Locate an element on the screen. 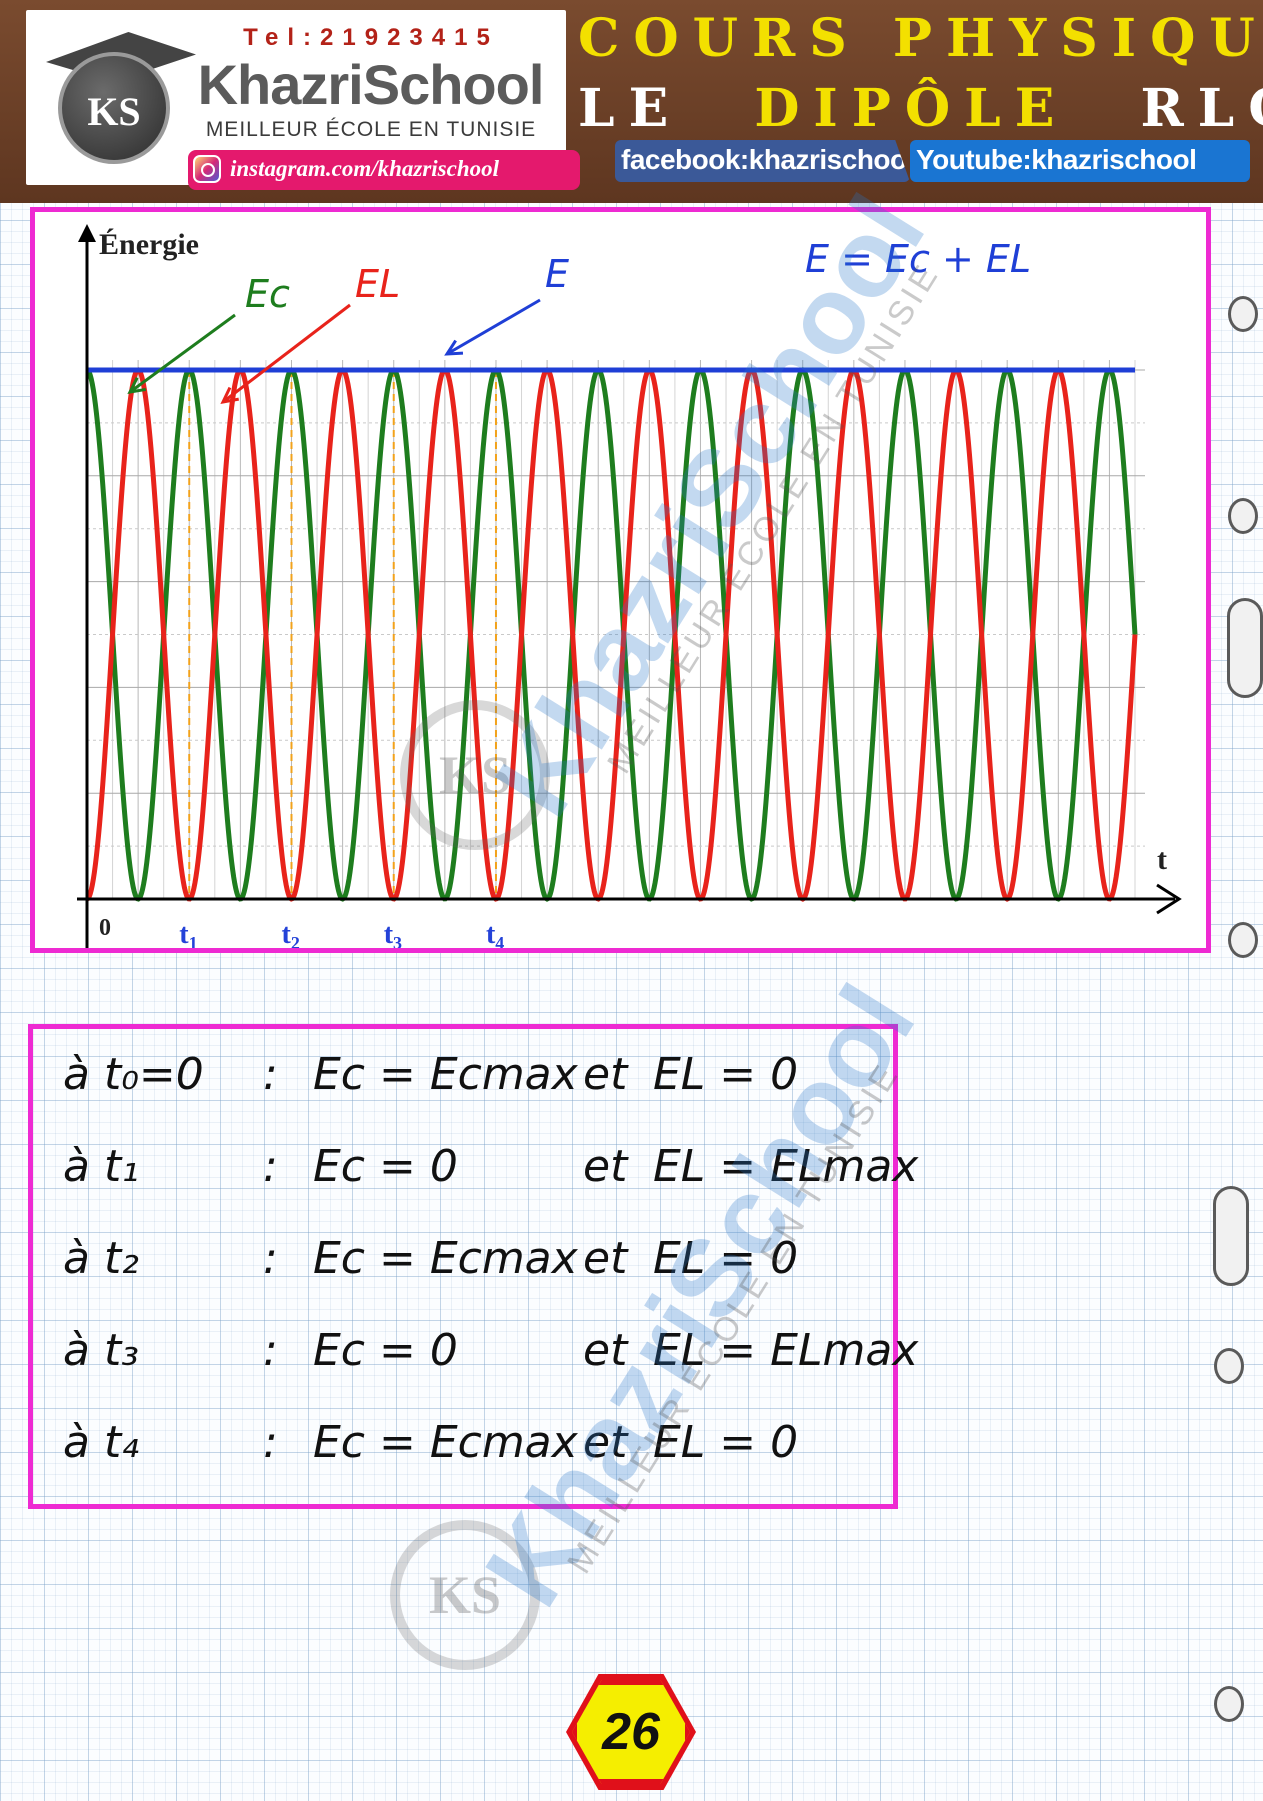 The height and width of the screenshot is (1801, 1263). course-subtitle: LE DIPÔLE RLC is located at coordinates (920, 108).